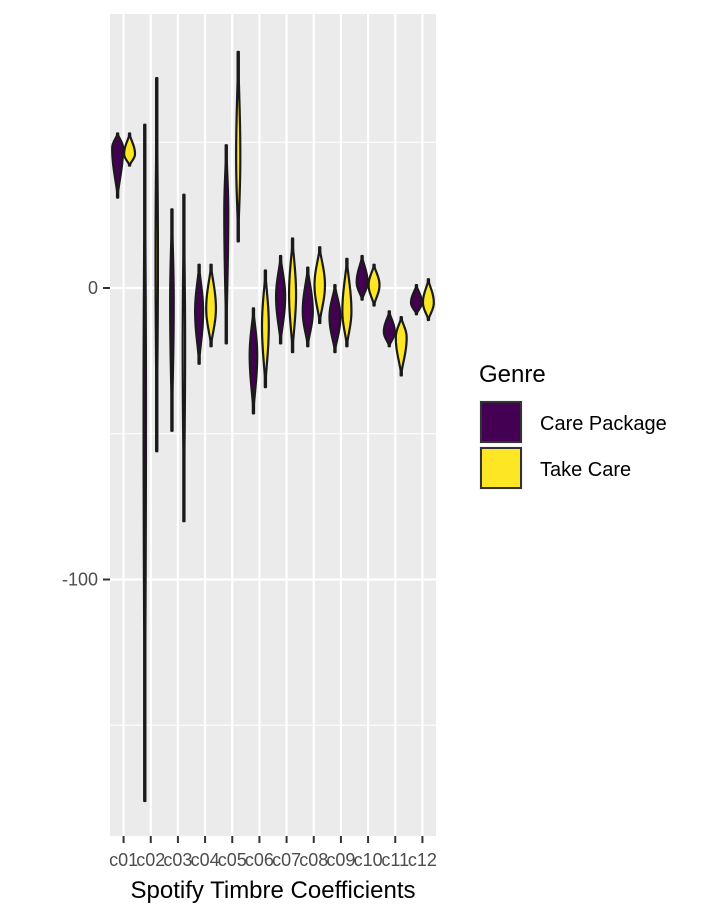 The height and width of the screenshot is (921, 720). Describe the element at coordinates (347, 302) in the screenshot. I see `violin-take-care-c09` at that location.